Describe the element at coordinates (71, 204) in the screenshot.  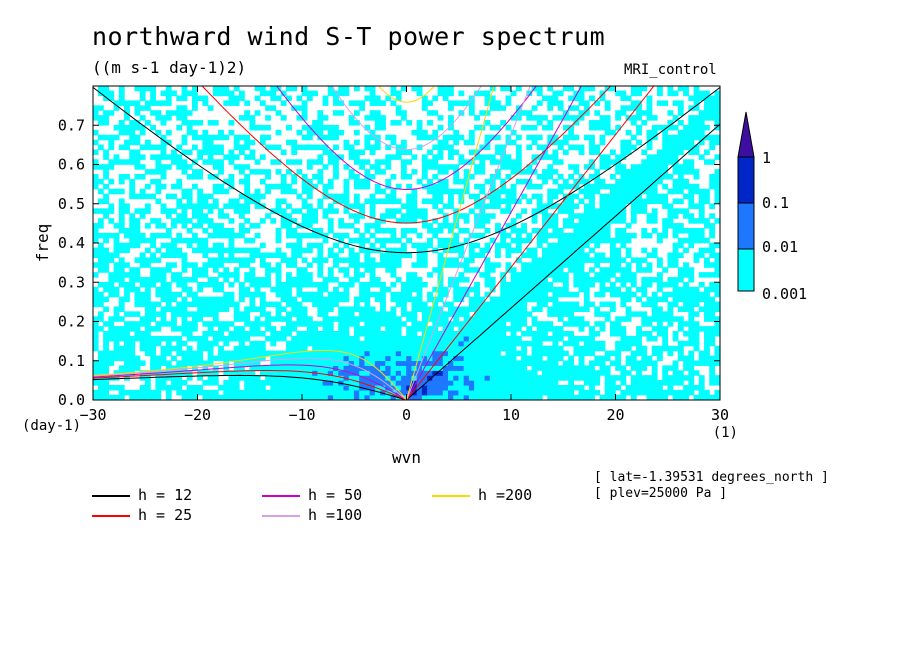
I see `y-tick-label: 0.5` at that location.